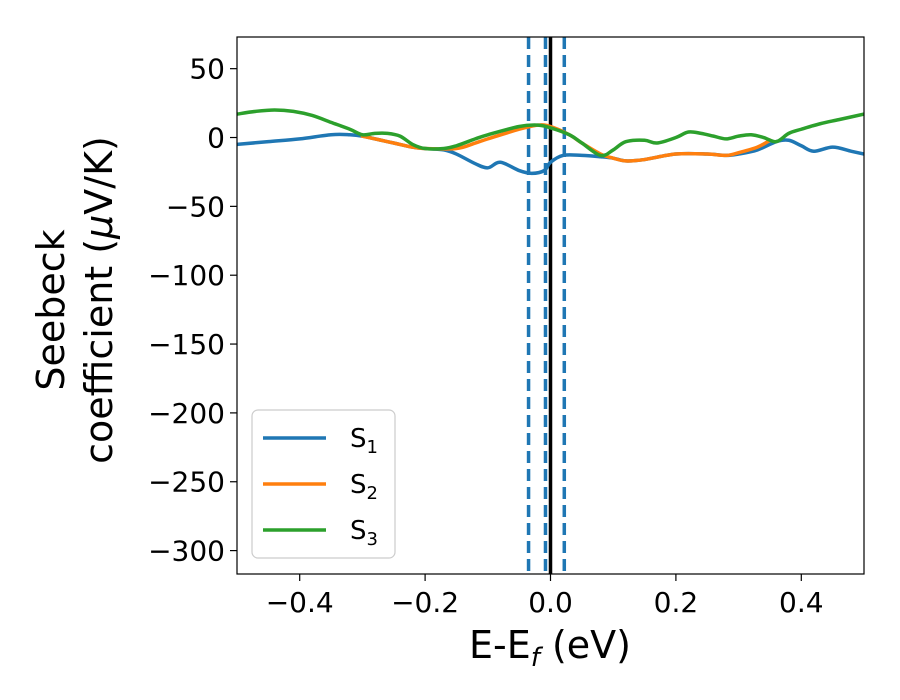 This screenshot has width=900, height=700. What do you see at coordinates (186, 482) in the screenshot?
I see `y-tick-label: −250` at bounding box center [186, 482].